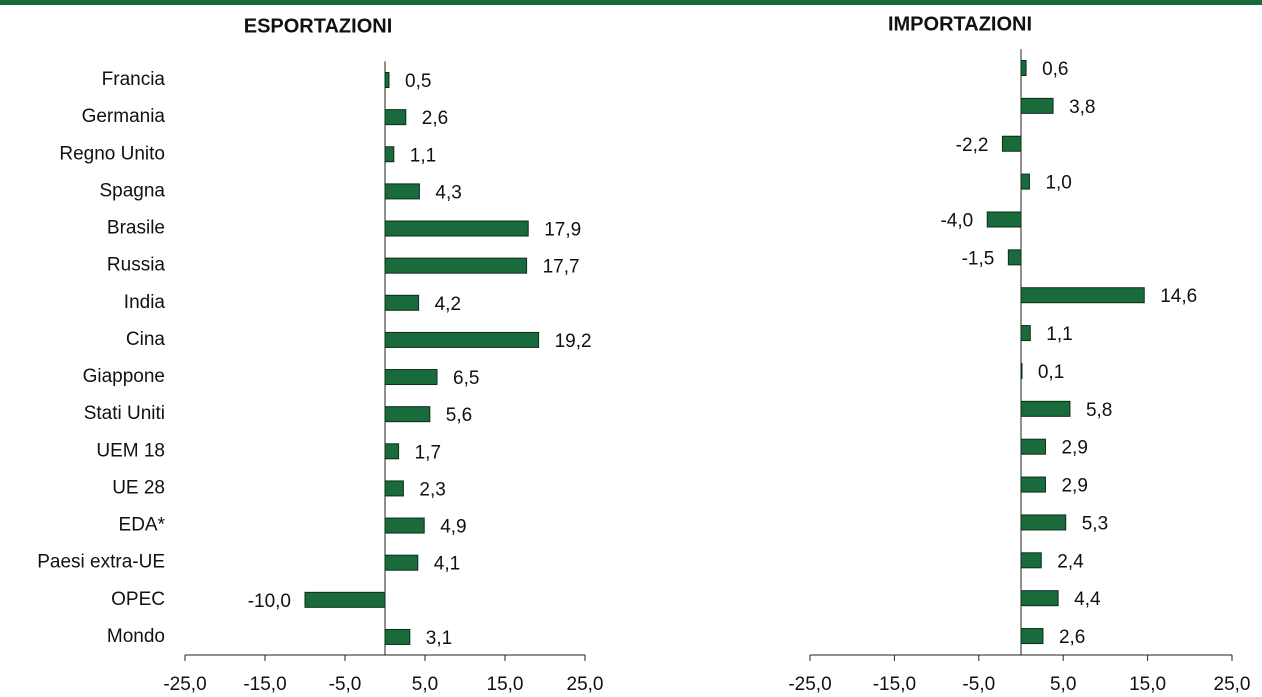 This screenshot has height=697, width=1262. What do you see at coordinates (418, 81) in the screenshot?
I see `value-label: 0,5` at bounding box center [418, 81].